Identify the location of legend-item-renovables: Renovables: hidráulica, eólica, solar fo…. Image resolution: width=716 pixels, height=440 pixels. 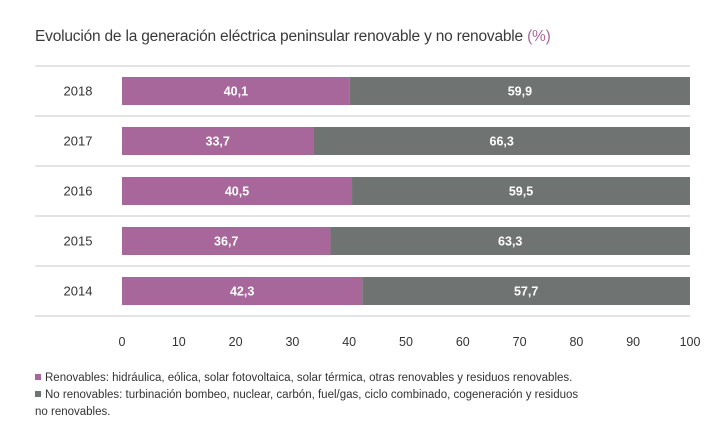
(355, 378).